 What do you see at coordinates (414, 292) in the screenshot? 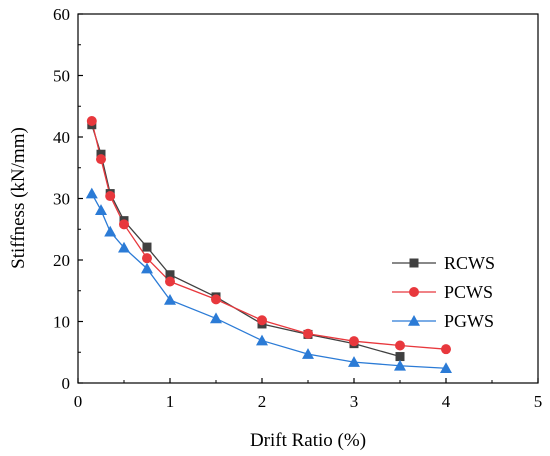
I see `legend-marker-pcws` at bounding box center [414, 292].